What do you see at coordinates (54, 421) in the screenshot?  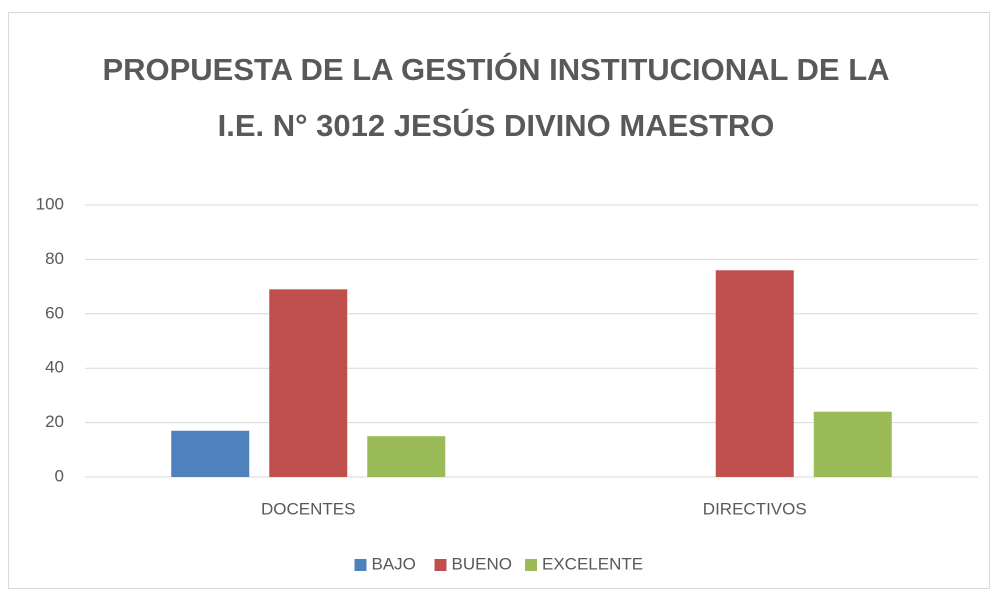 I see `y-tick-label: 20` at bounding box center [54, 421].